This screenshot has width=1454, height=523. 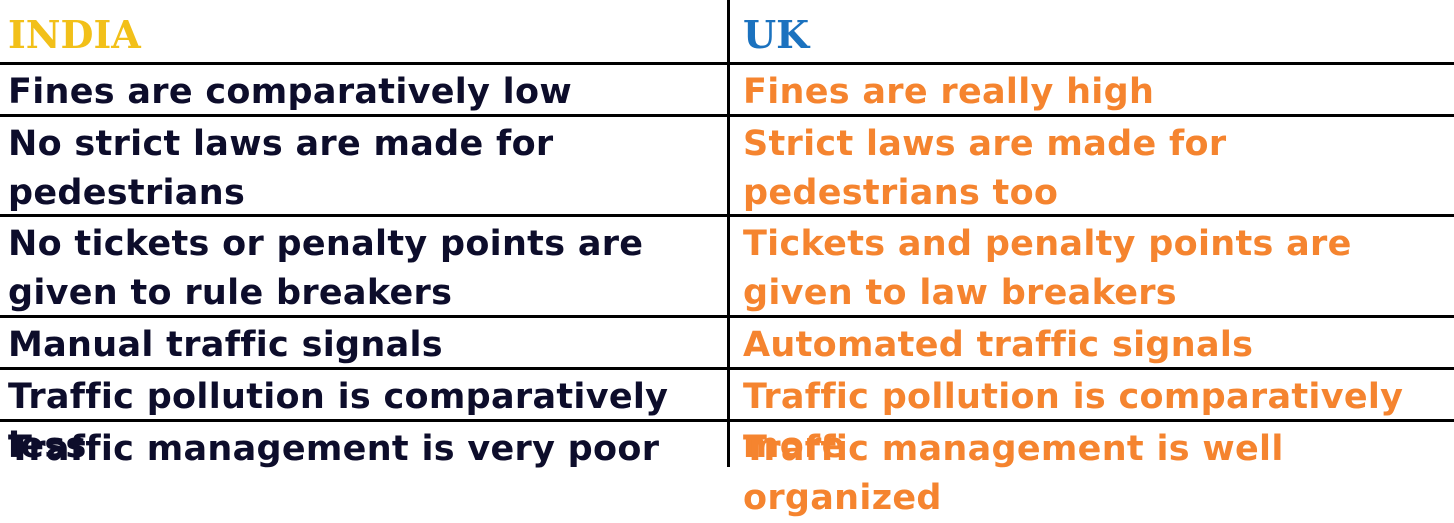 What do you see at coordinates (334, 449) in the screenshot?
I see `india-cell: Traffic management is very poor` at bounding box center [334, 449].